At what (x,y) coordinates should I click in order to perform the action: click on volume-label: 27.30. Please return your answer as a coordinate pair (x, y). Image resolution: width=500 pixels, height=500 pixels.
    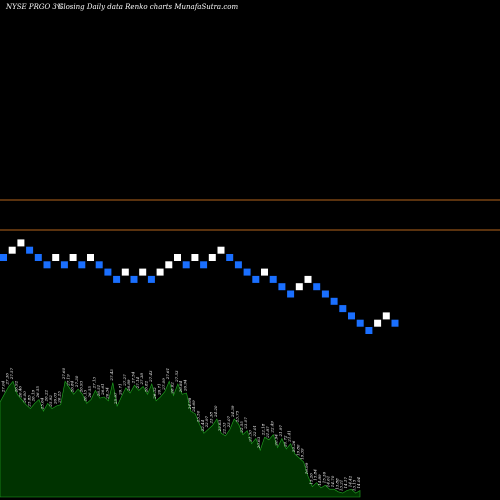
    Looking at the image, I should click on (76, 381).